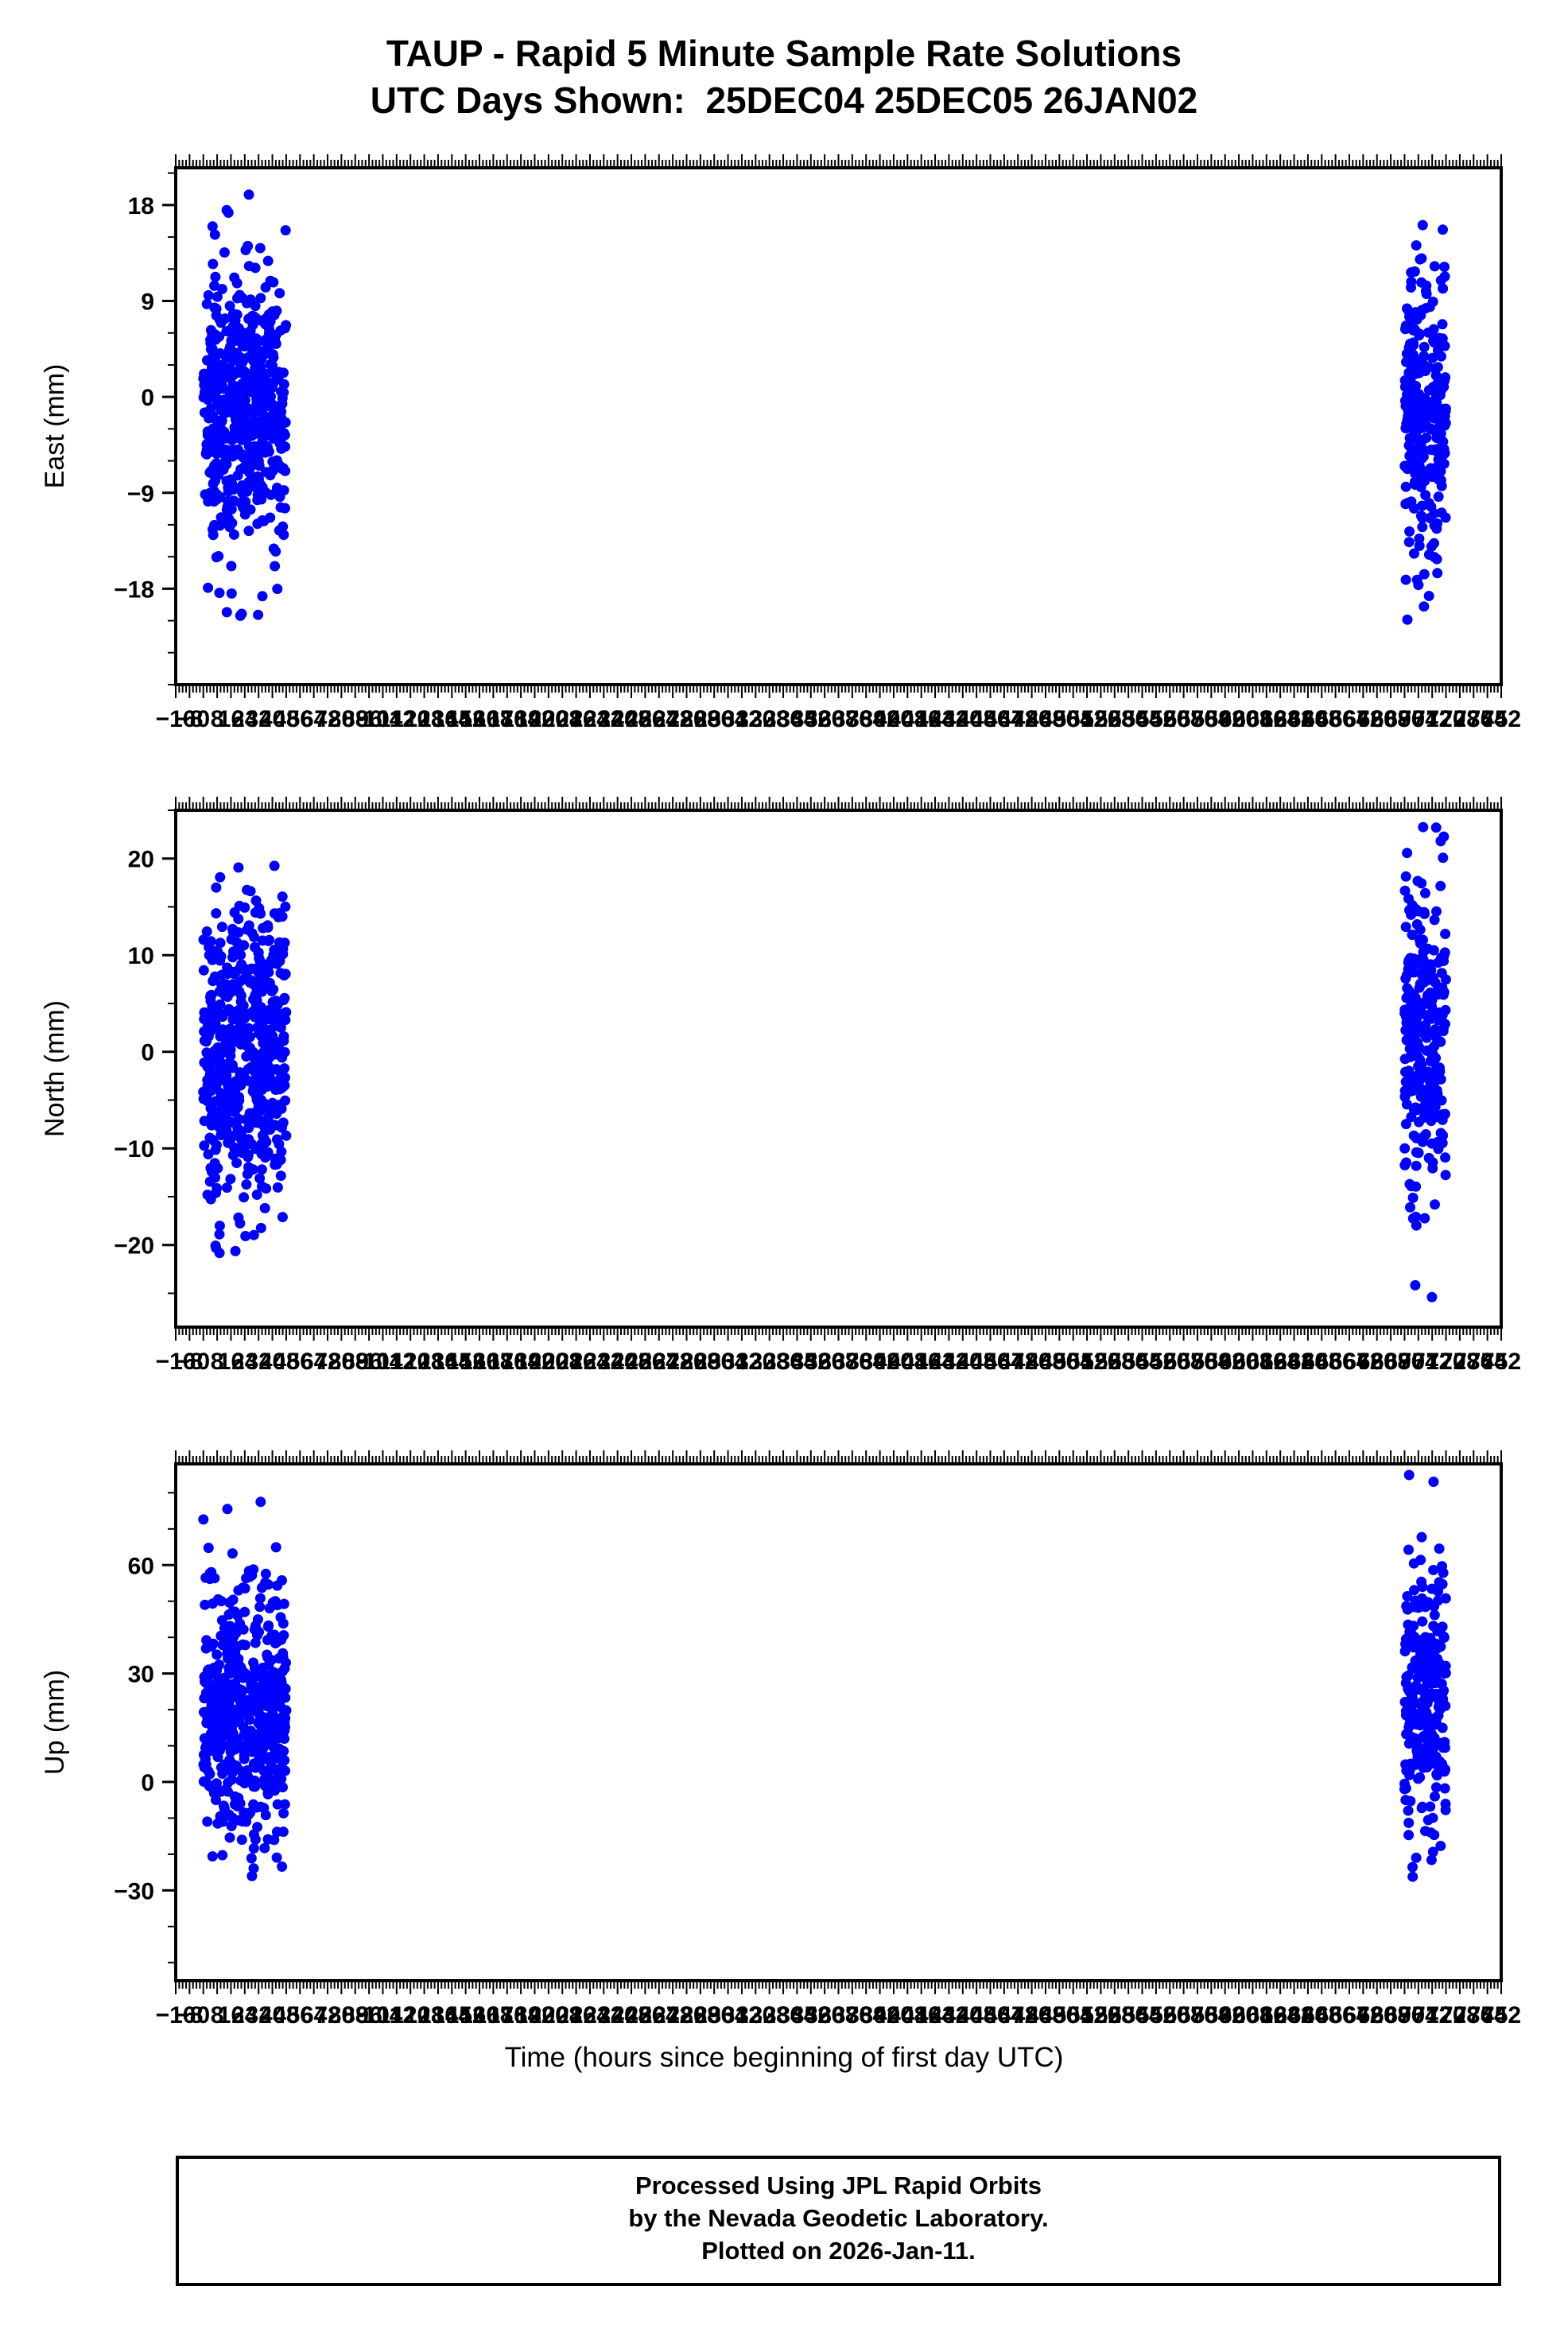  I want to click on x-tick-label: 504, so click(1073, 719).